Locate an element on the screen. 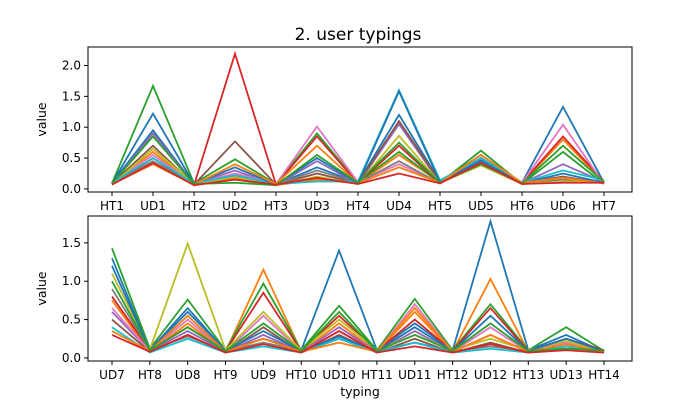 The width and height of the screenshot is (700, 400). top-x-tick-label: UD2 is located at coordinates (235, 206).